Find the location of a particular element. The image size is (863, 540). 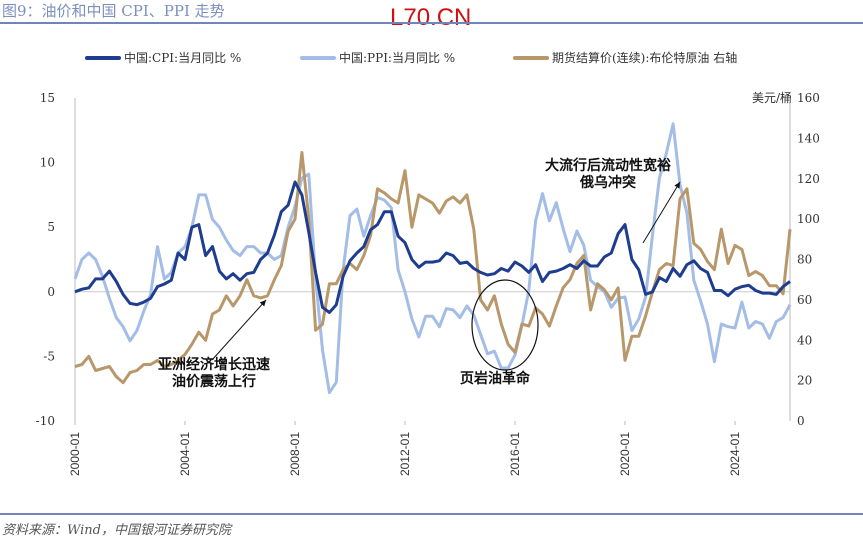

annotation-shale: 页岩油革命 is located at coordinates (495, 379).